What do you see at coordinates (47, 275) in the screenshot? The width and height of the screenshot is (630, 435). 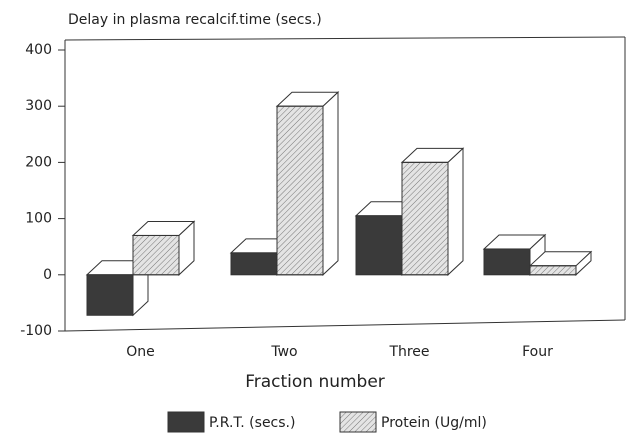 I see `y-tick-label: 0` at bounding box center [47, 275].